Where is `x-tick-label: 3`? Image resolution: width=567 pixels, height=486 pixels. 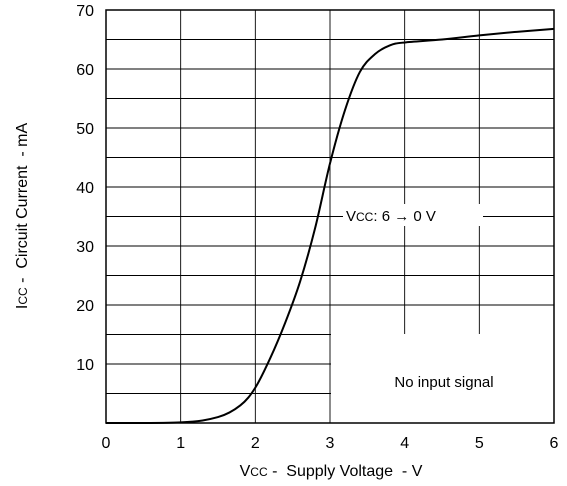
x-tick-label: 3 is located at coordinates (330, 443).